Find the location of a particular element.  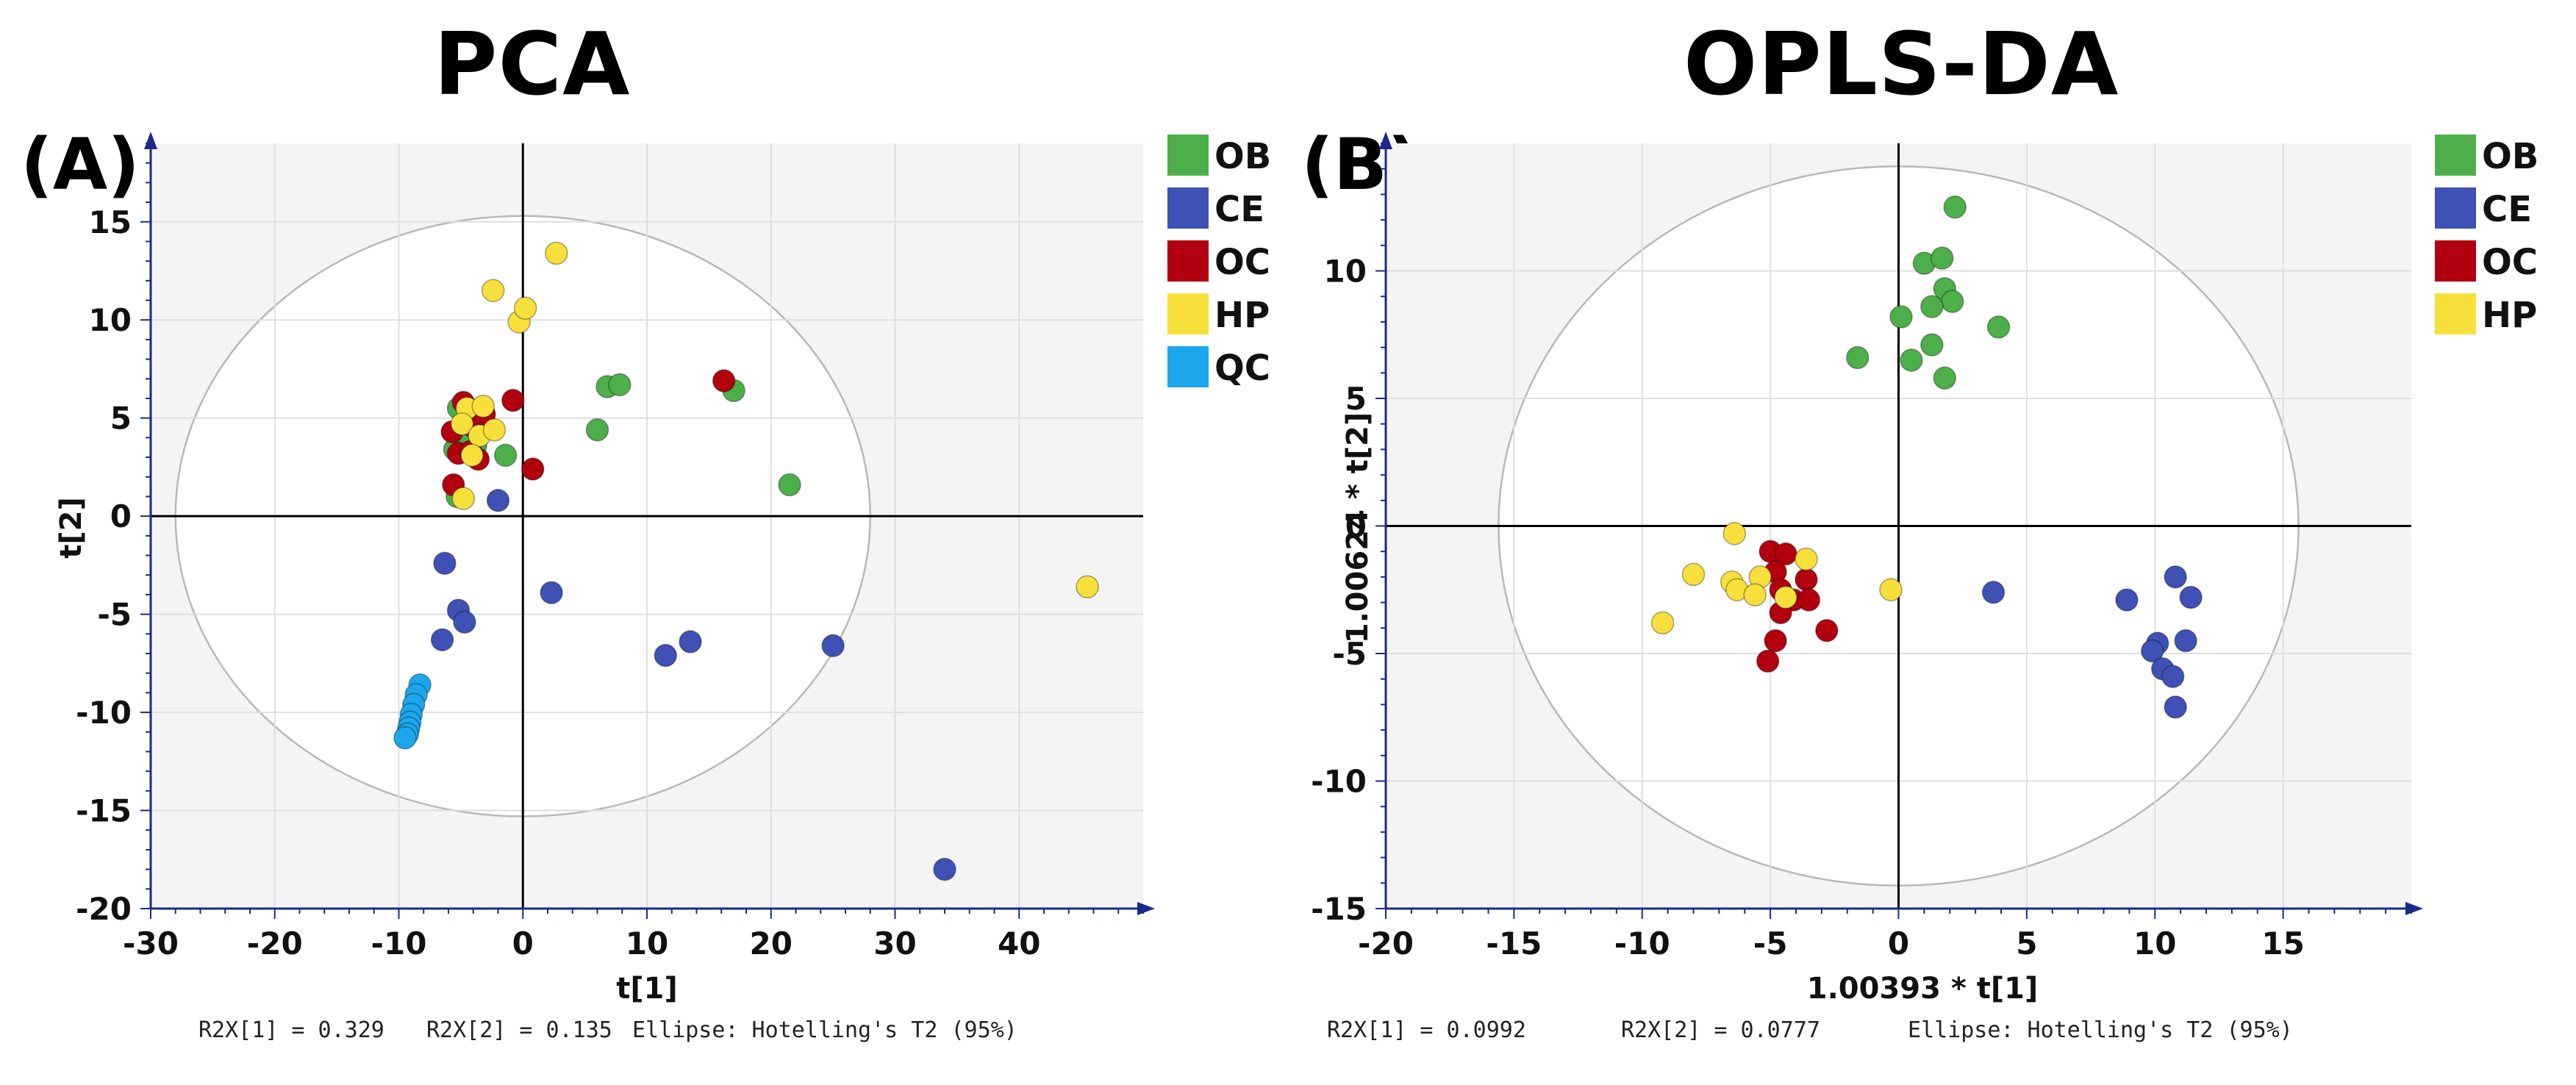

pca-x-tick-label: 10 is located at coordinates (647, 943).